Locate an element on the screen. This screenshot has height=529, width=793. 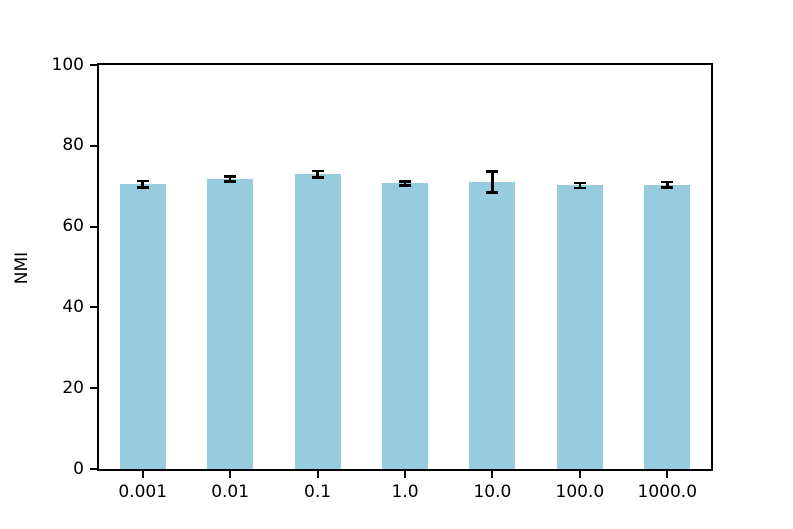
y-tick-label: 20 is located at coordinates (73, 387).